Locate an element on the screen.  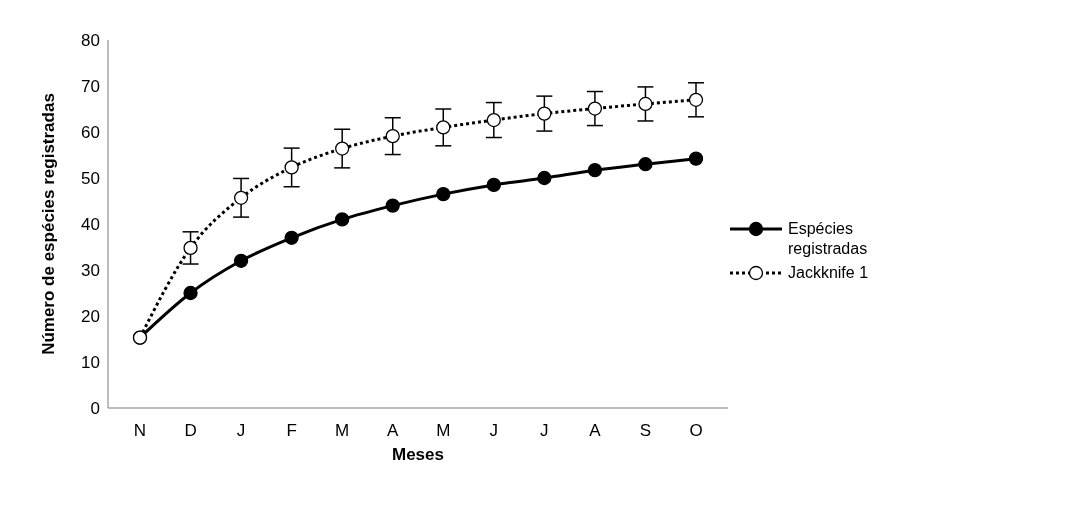
x-axis-title: Meses is located at coordinates (418, 454).